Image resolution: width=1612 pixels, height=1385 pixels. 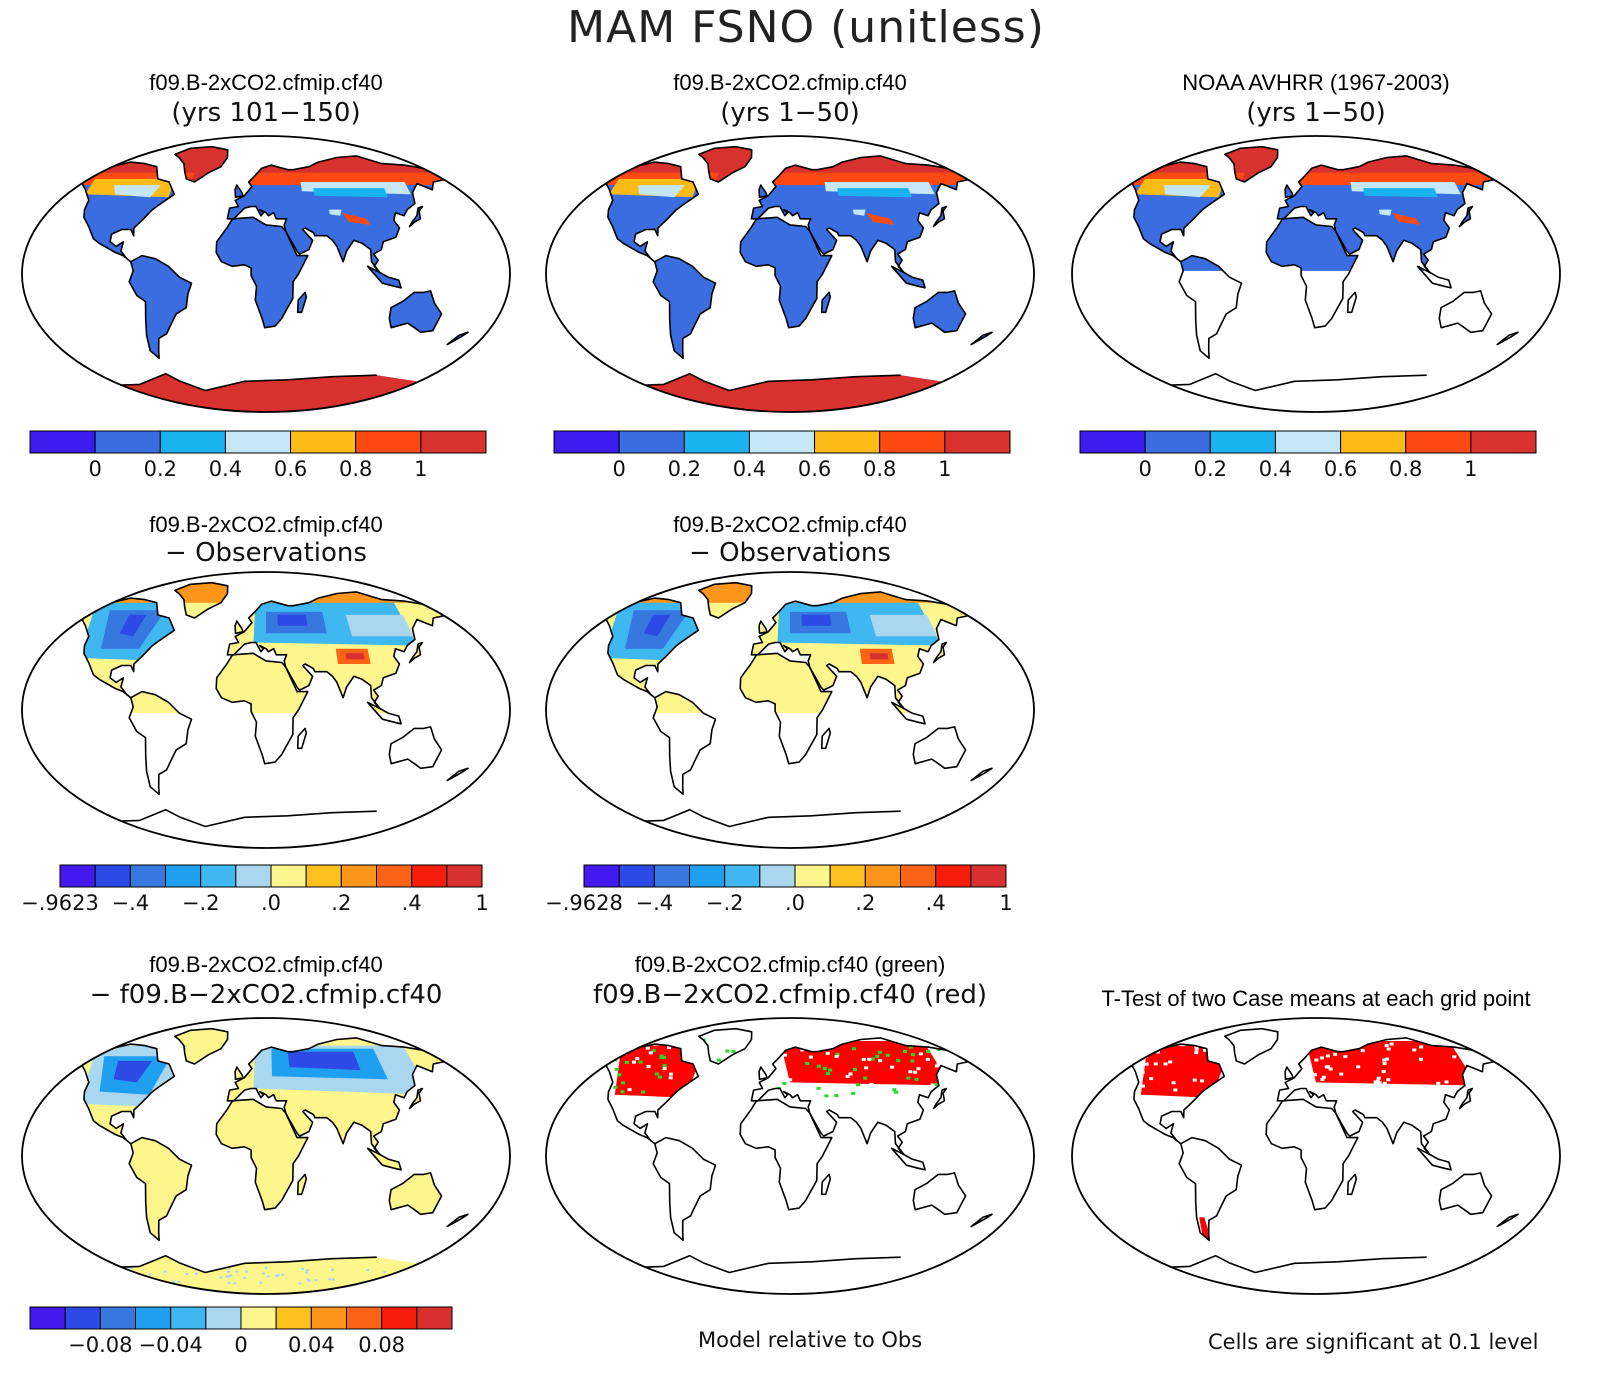 What do you see at coordinates (1187, 191) in the screenshot?
I see `snow-zone-light` at bounding box center [1187, 191].